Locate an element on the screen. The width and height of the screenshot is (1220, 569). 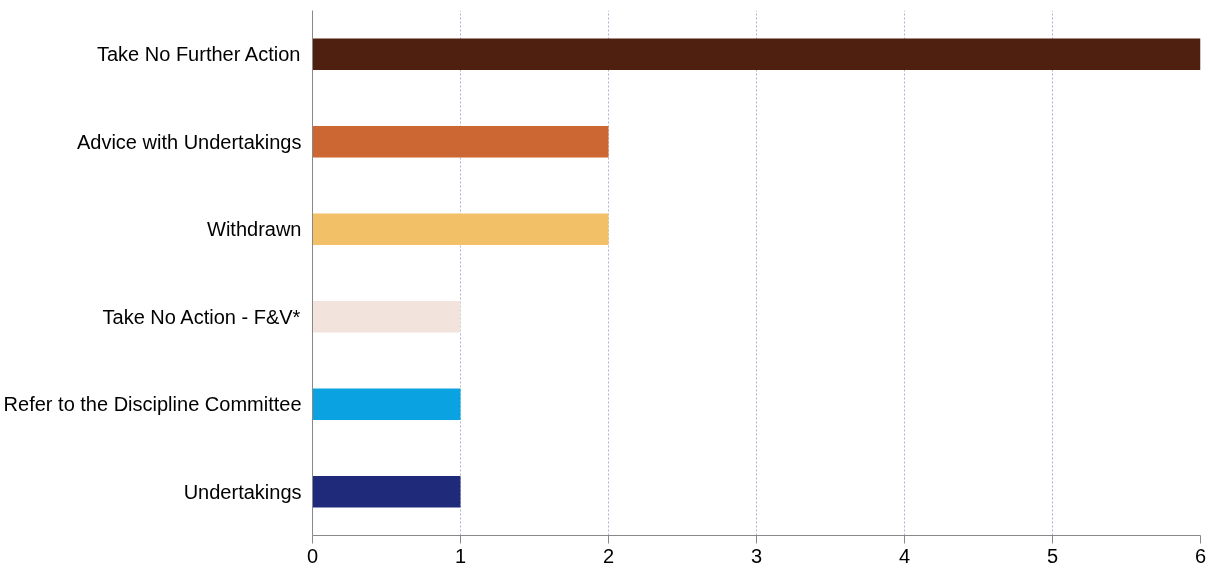
y-tick-label: Take No Further Action is located at coordinates (198, 54).